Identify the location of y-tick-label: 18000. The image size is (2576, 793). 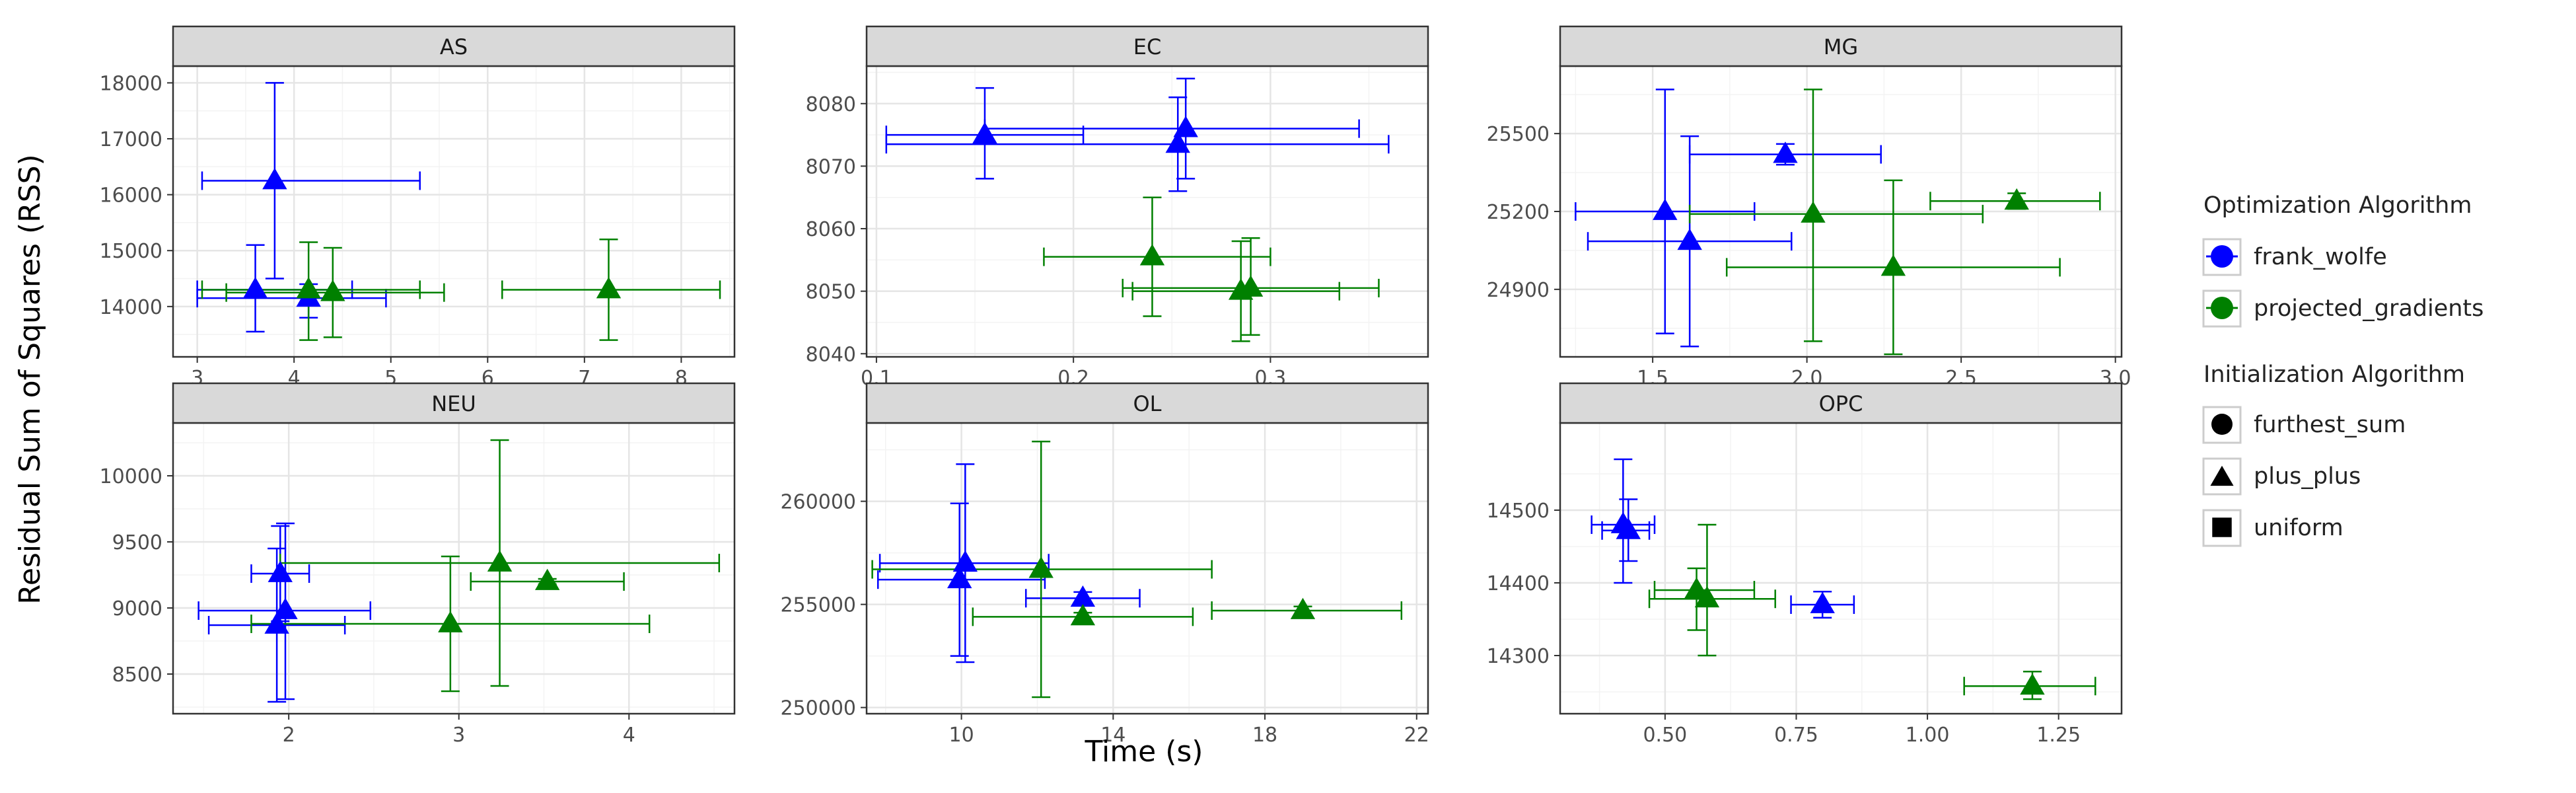
(131, 84).